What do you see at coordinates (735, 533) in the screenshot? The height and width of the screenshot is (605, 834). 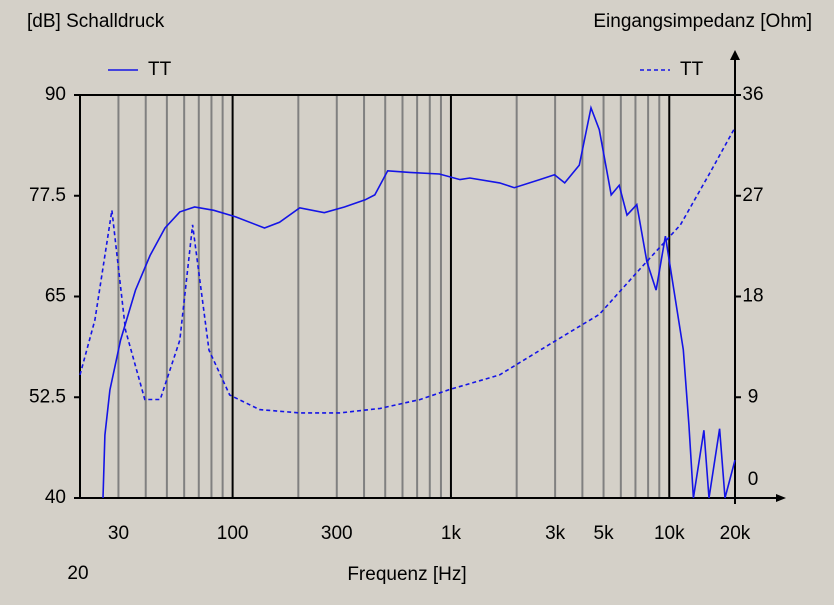 I see `x-tick-label: 20k` at bounding box center [735, 533].